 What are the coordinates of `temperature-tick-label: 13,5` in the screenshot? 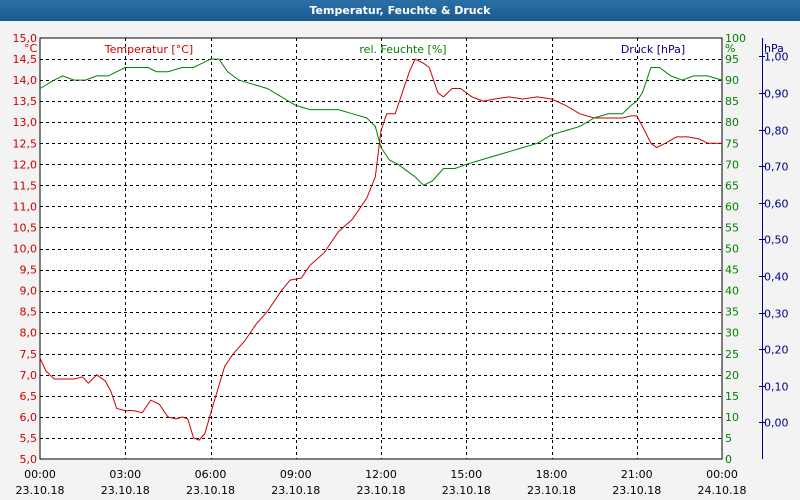 It's located at (25, 101).